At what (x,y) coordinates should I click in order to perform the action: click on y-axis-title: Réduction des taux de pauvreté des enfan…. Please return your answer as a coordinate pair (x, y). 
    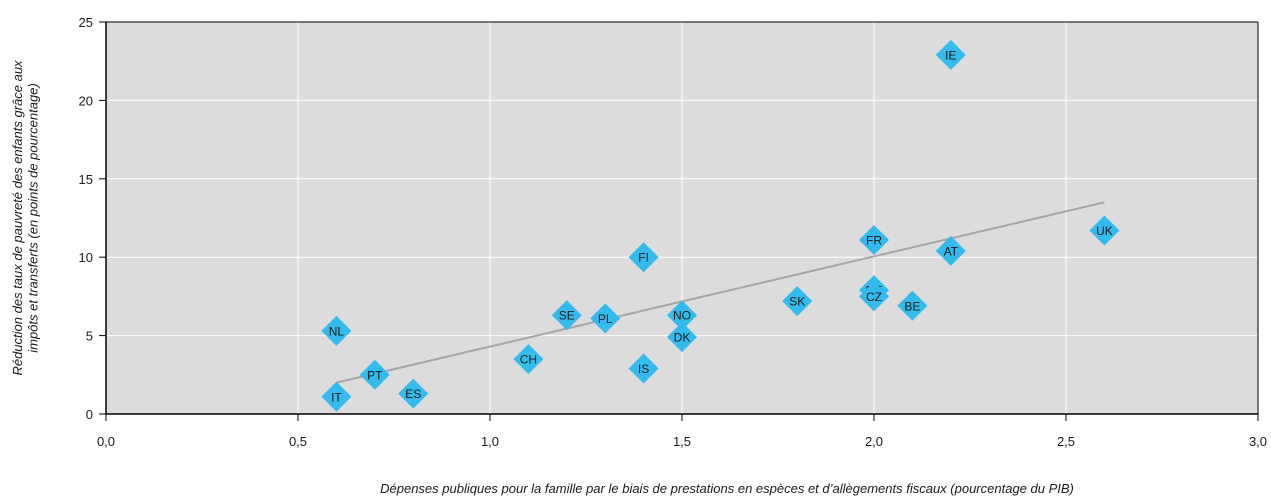
    Looking at the image, I should click on (25, 218).